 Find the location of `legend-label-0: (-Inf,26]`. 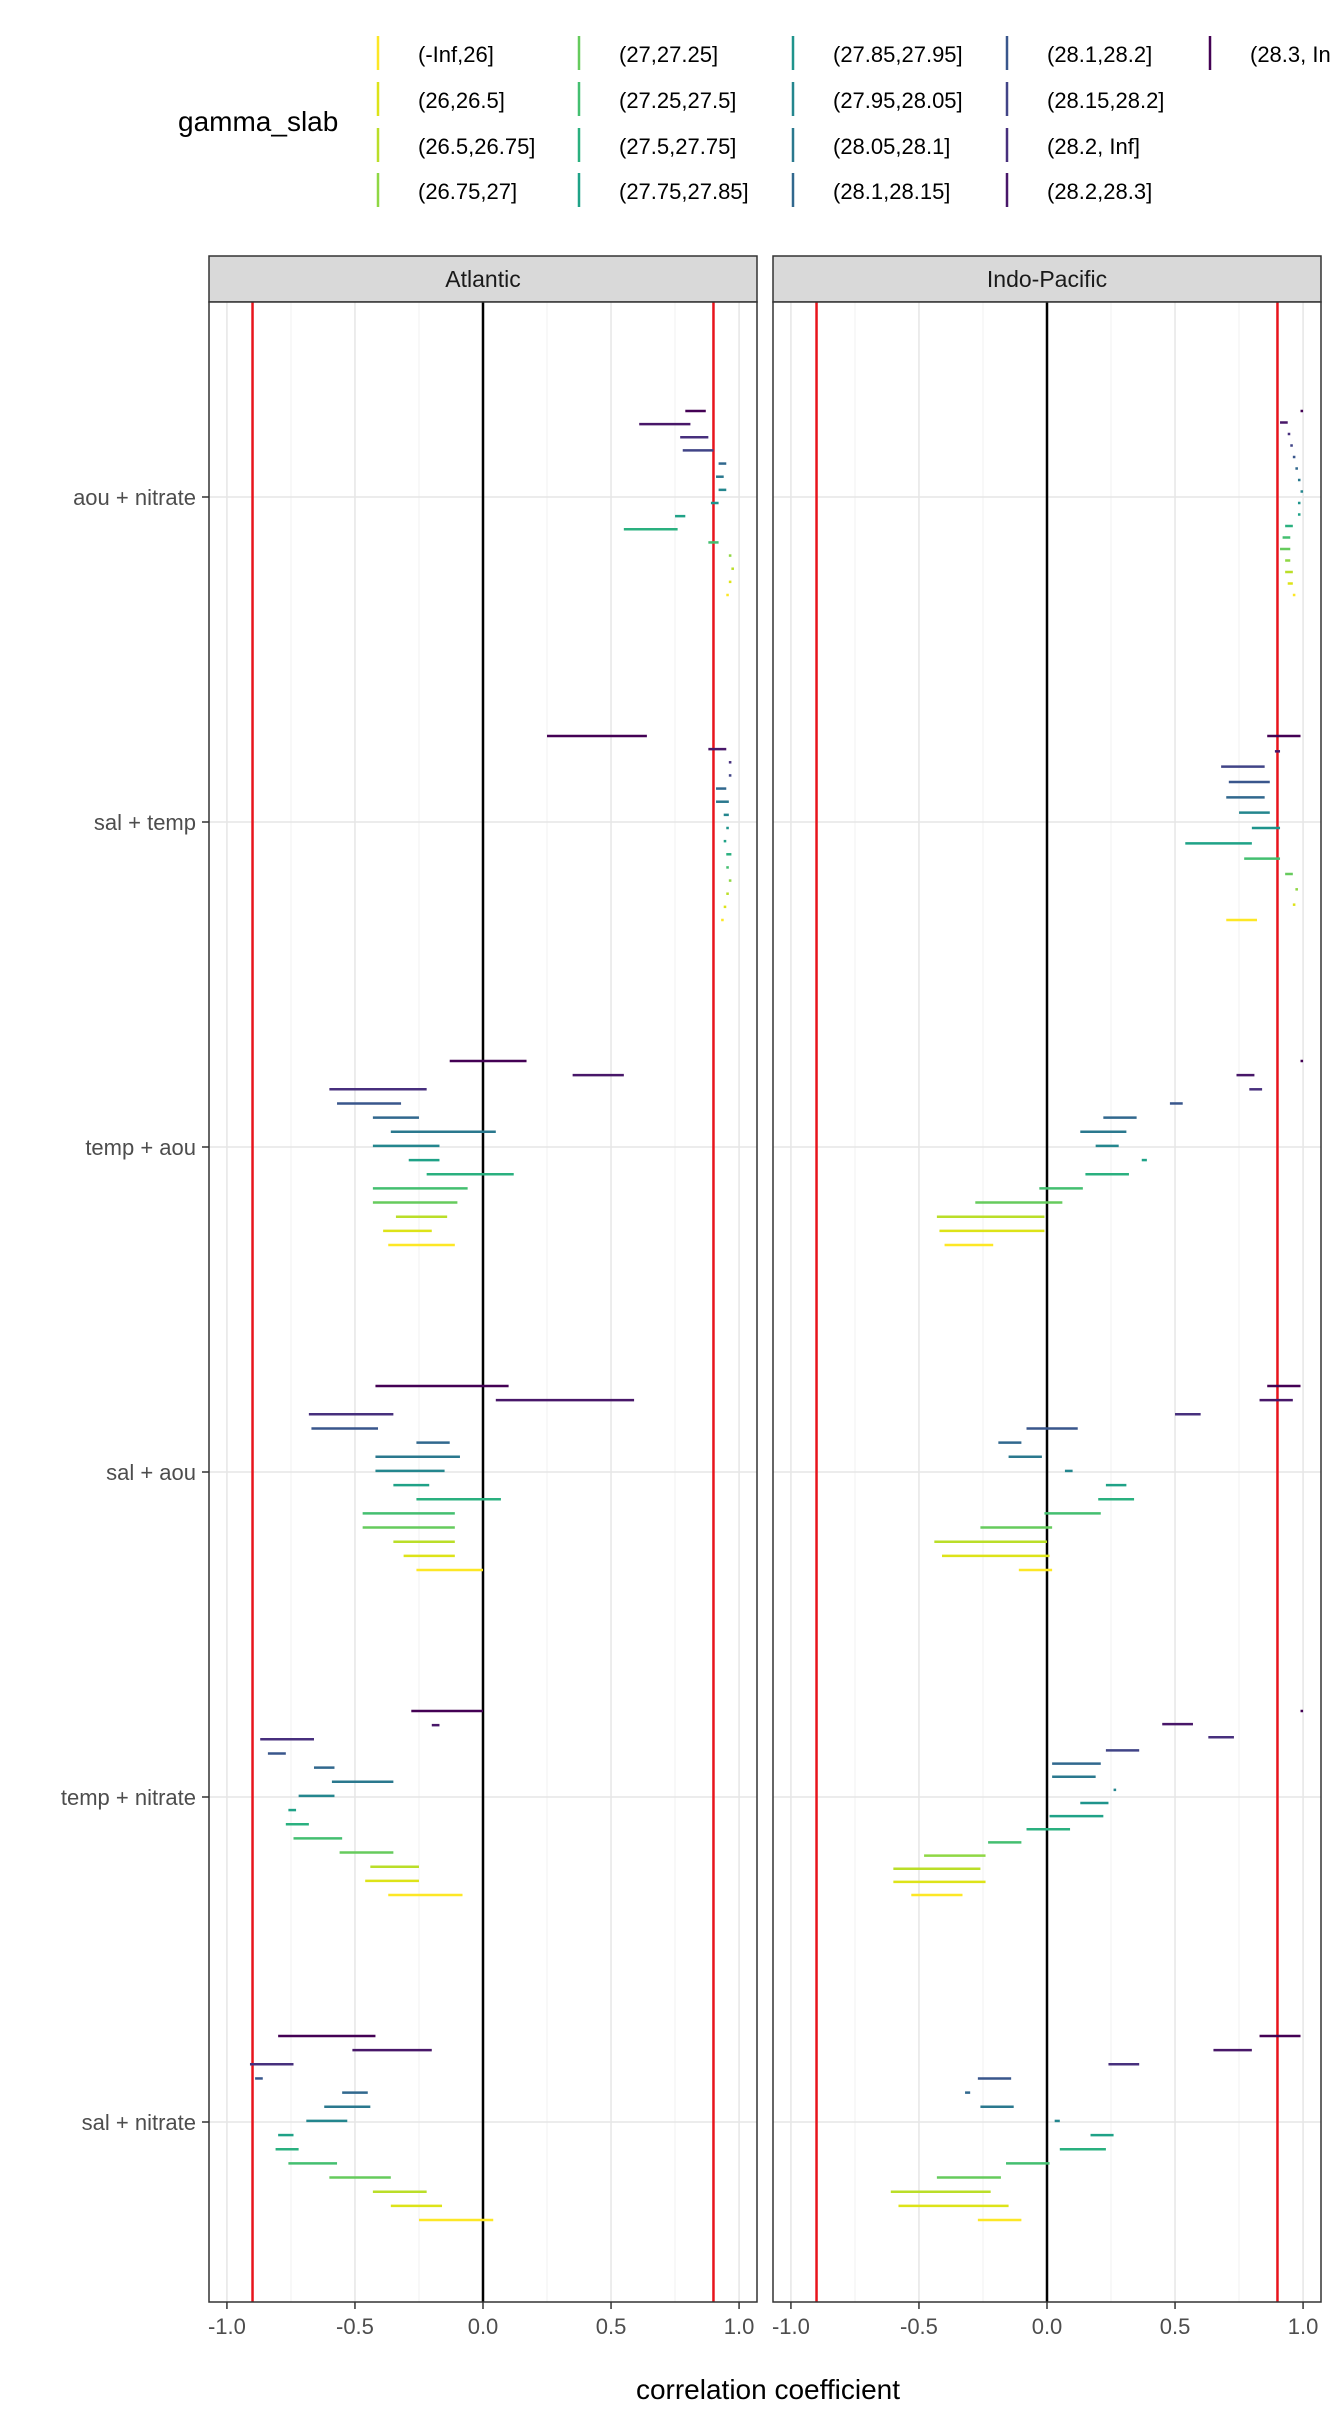

legend-label-0: (-Inf,26] is located at coordinates (456, 54).